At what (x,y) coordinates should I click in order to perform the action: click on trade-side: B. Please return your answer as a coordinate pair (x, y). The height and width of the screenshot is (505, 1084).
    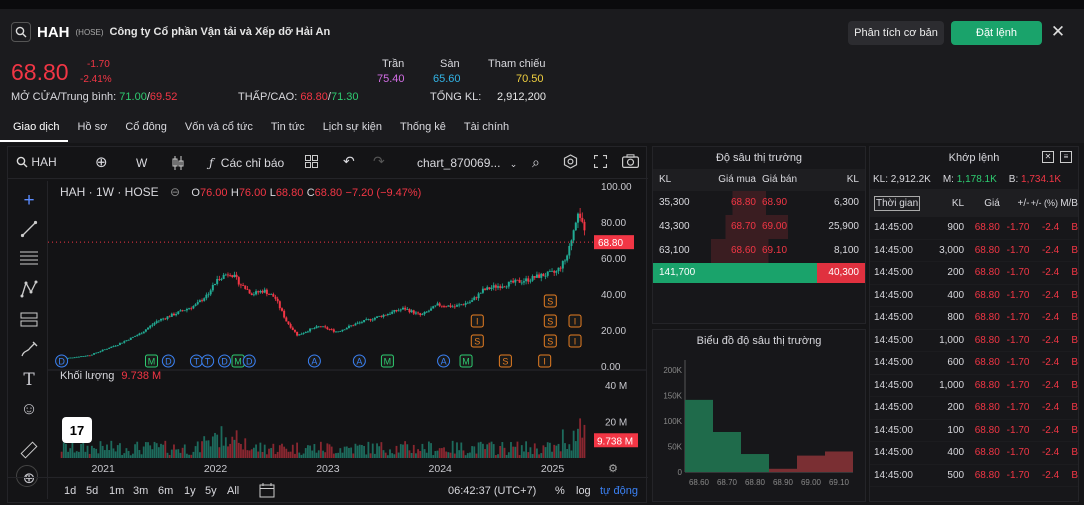
    Looking at the image, I should click on (1074, 363).